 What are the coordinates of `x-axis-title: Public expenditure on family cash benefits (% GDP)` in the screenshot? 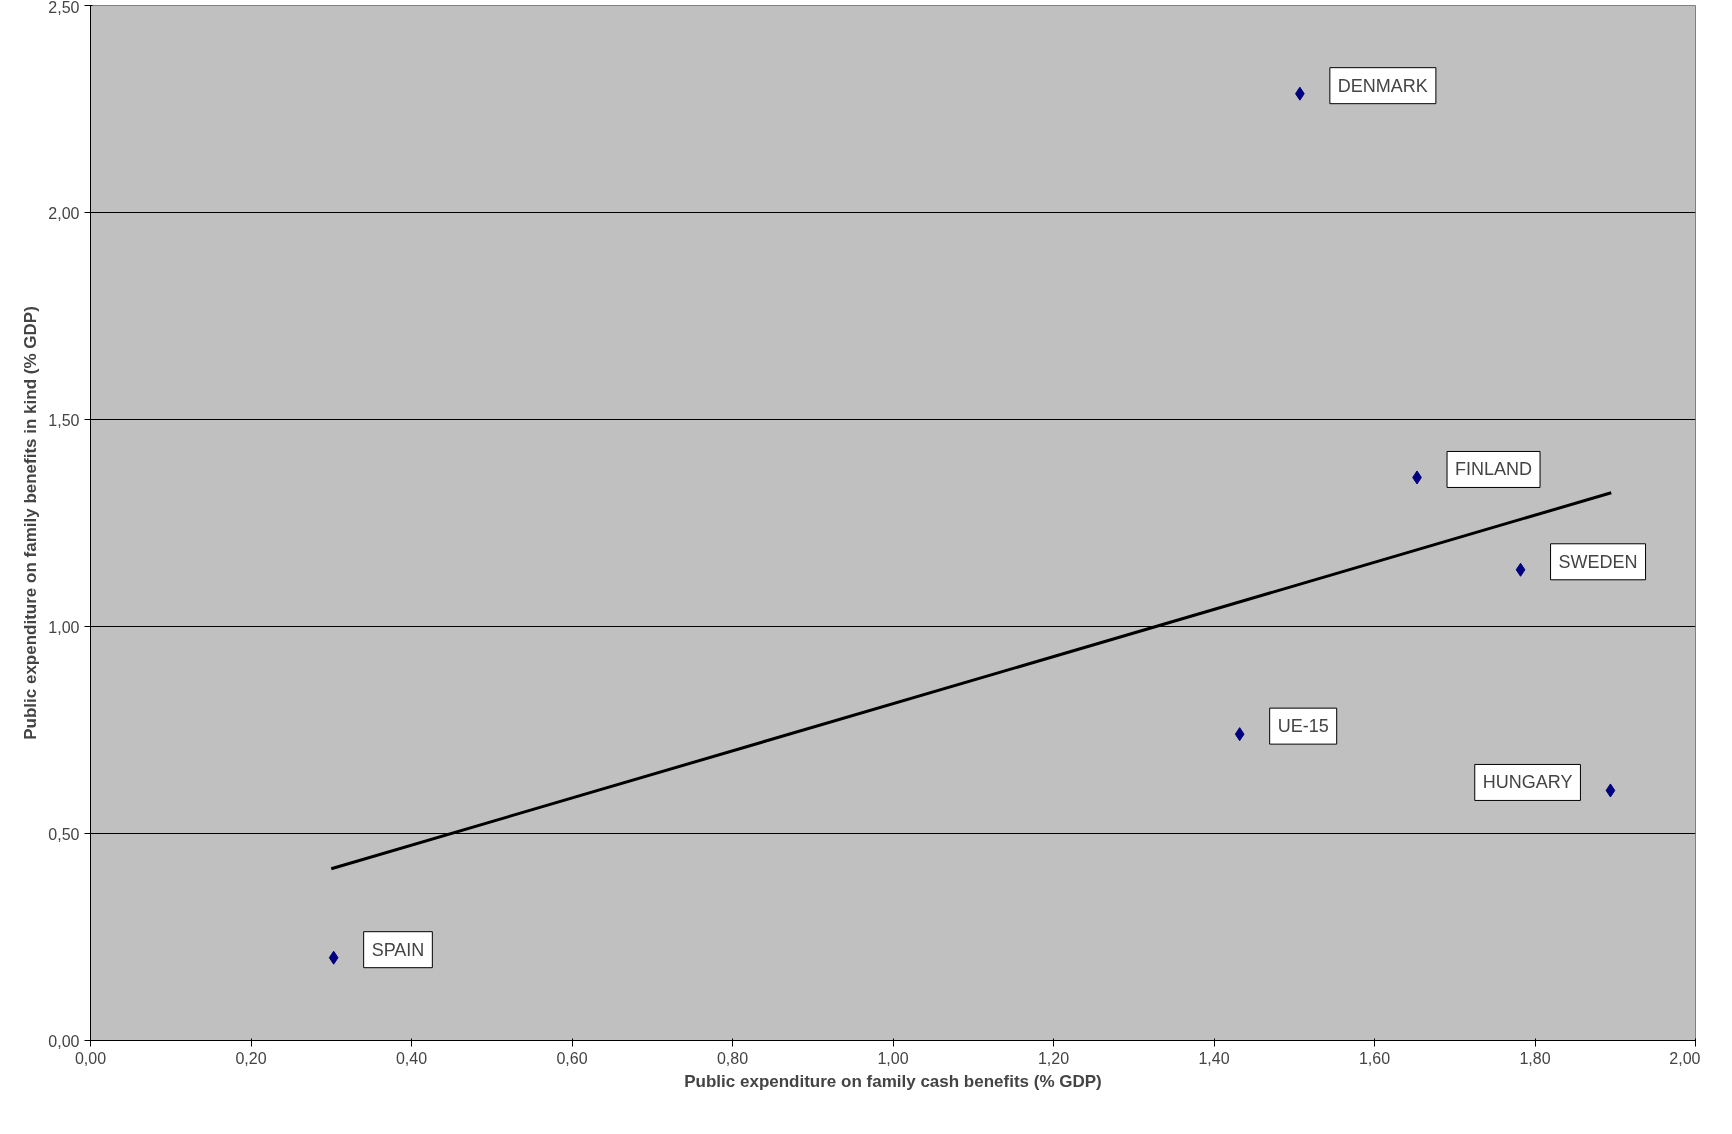 It's located at (893, 1081).